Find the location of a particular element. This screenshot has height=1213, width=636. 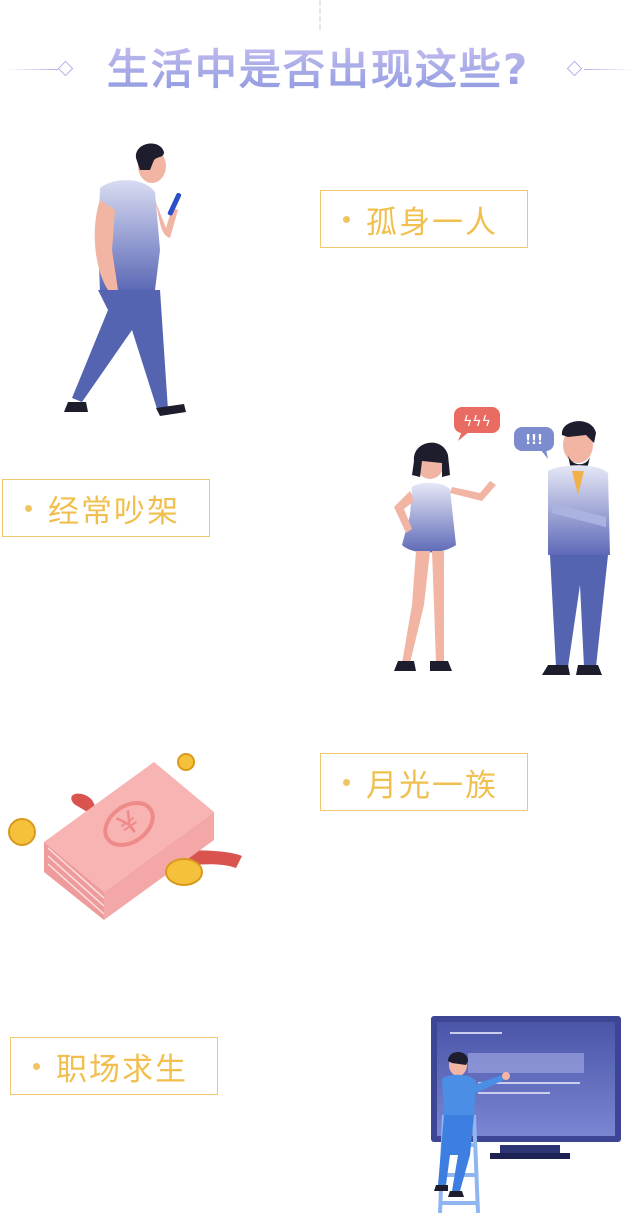

item-label-broke: 月光一族 is located at coordinates (424, 782).